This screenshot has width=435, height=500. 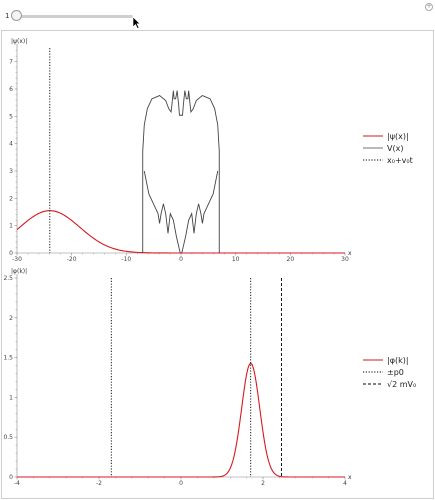 I want to click on p0-series-psi, so click(x=180, y=232).